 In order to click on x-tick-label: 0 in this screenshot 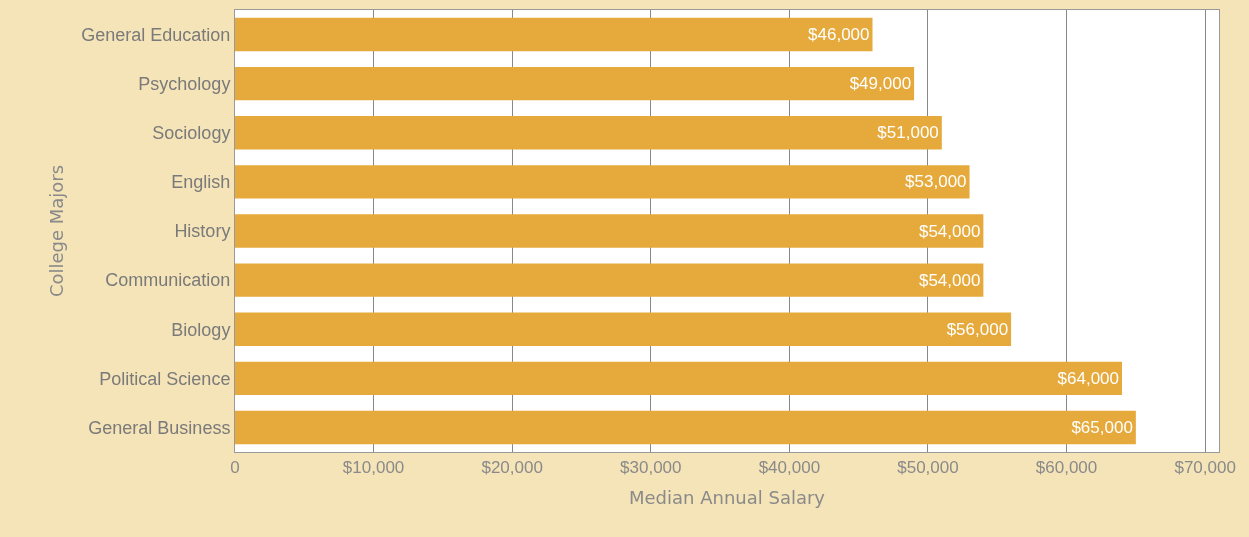, I will do `click(235, 468)`.